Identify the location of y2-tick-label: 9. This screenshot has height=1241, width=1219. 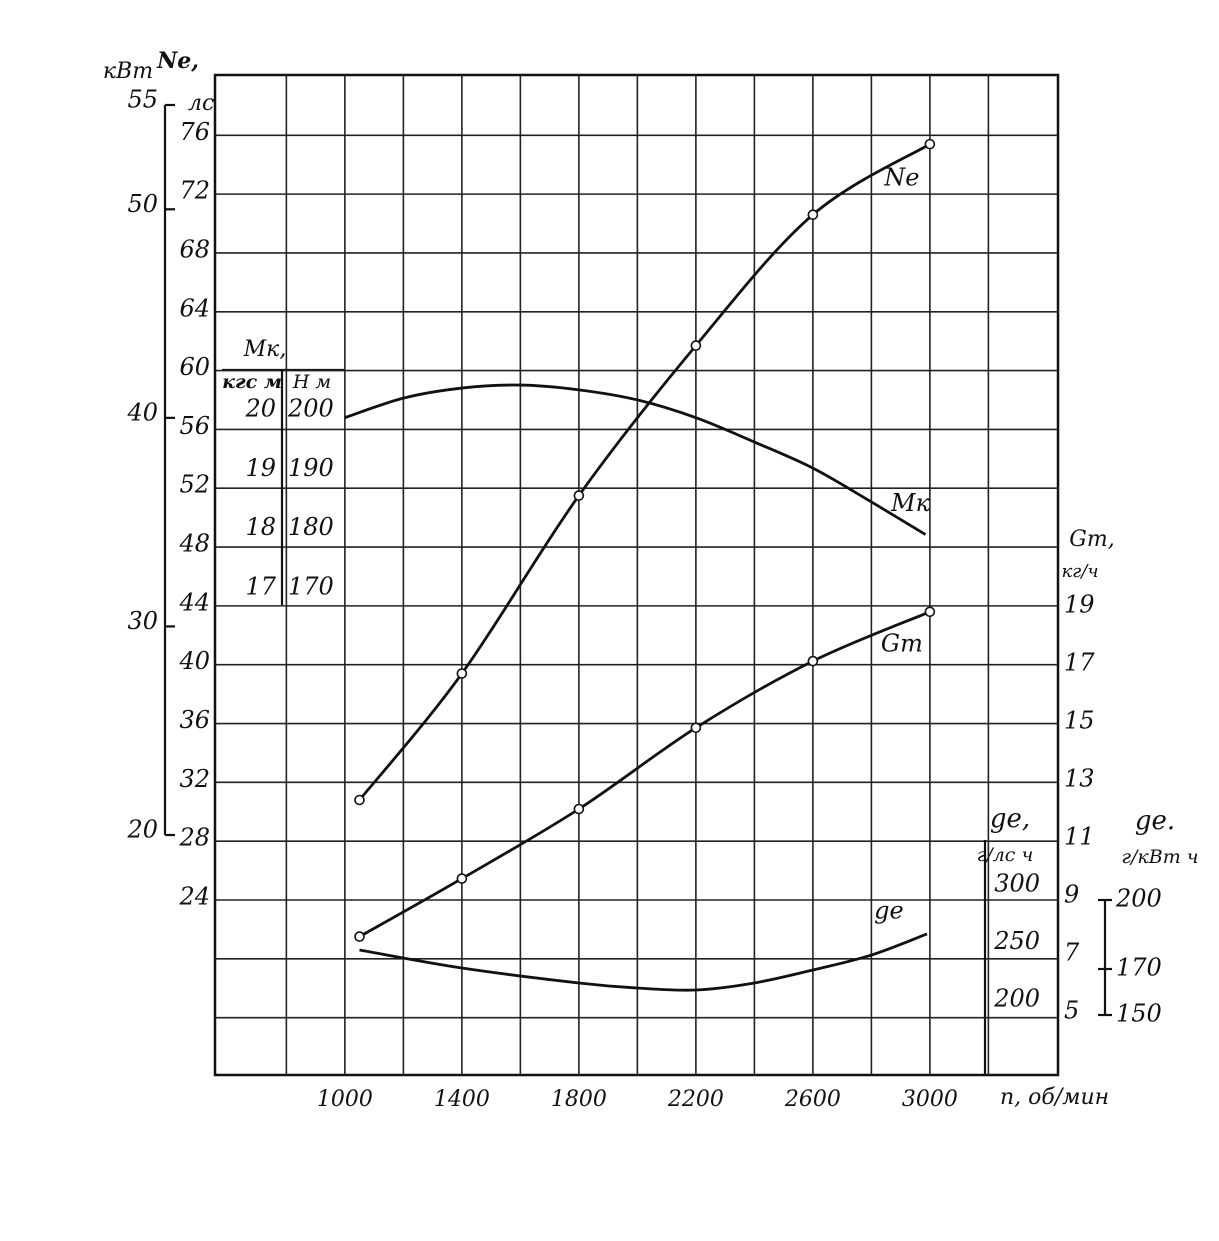
(1071, 895).